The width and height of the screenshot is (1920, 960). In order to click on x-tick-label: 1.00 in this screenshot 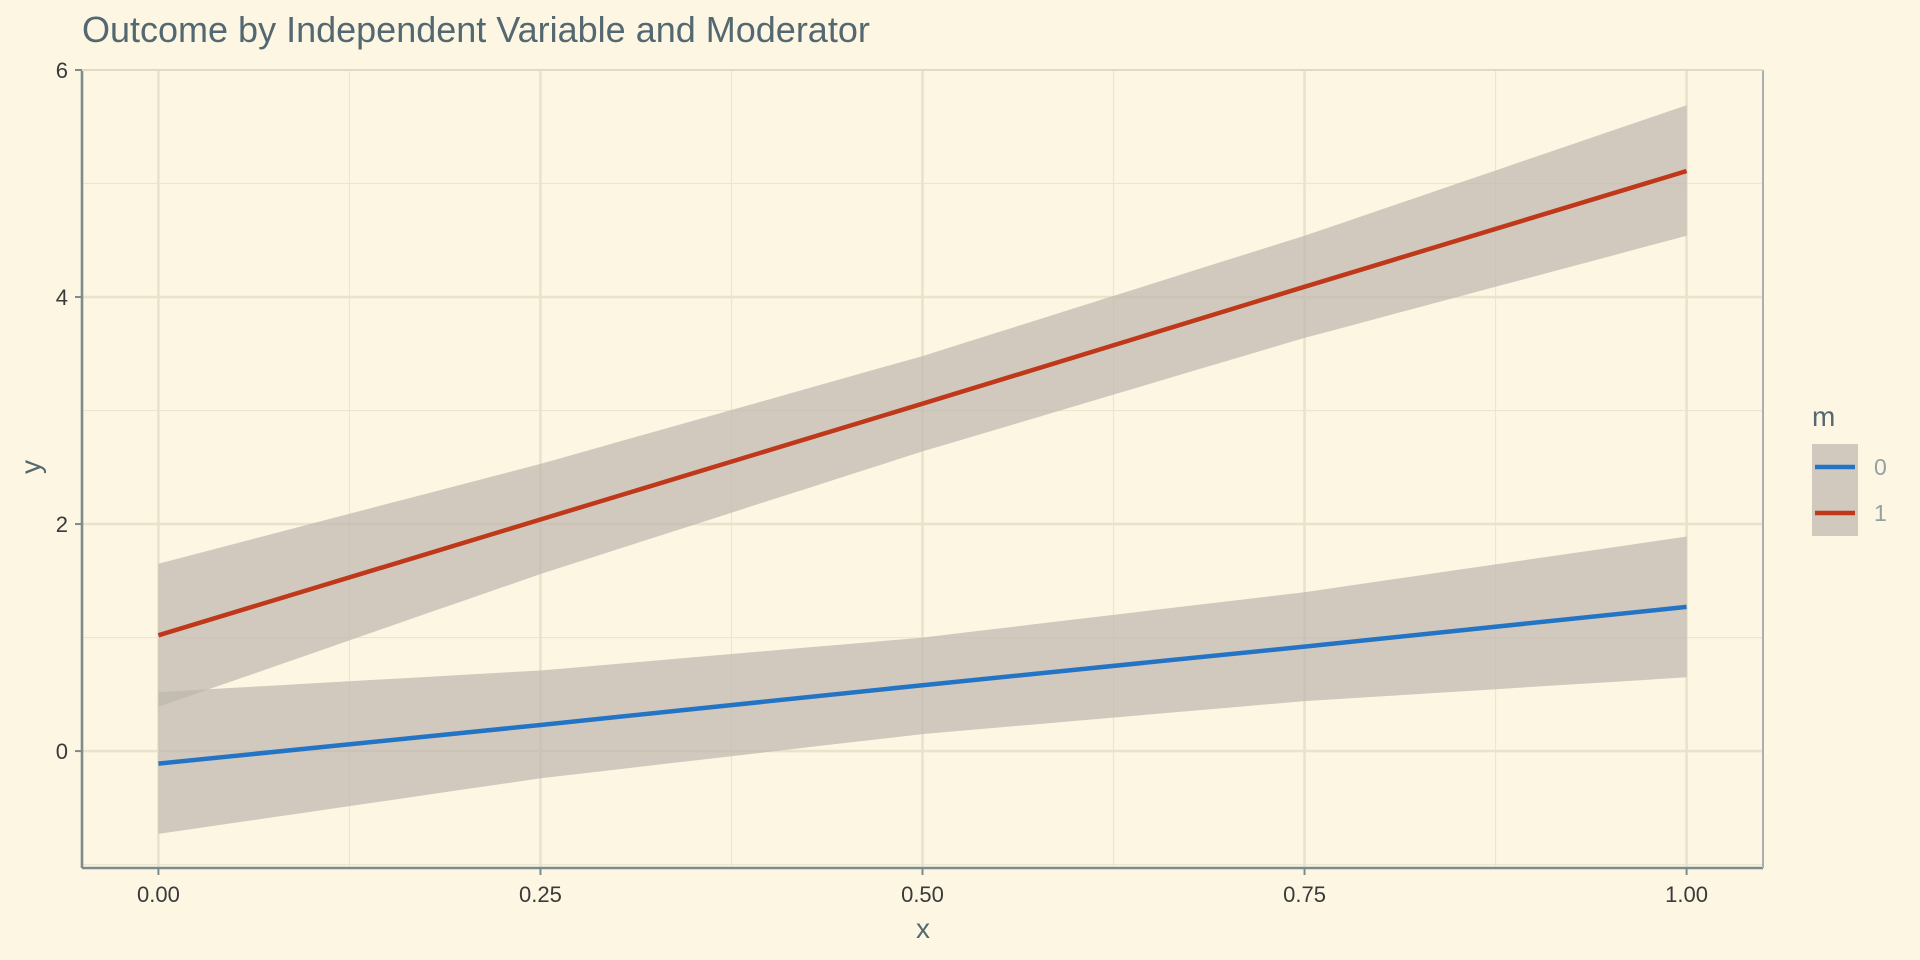, I will do `click(1686, 894)`.